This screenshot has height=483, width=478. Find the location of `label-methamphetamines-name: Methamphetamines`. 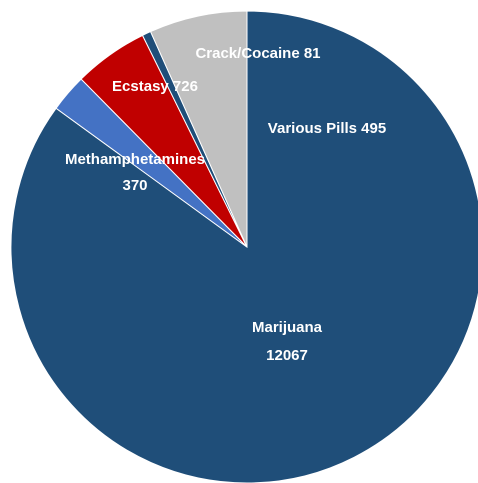

label-methamphetamines-name: Methamphetamines is located at coordinates (135, 159).